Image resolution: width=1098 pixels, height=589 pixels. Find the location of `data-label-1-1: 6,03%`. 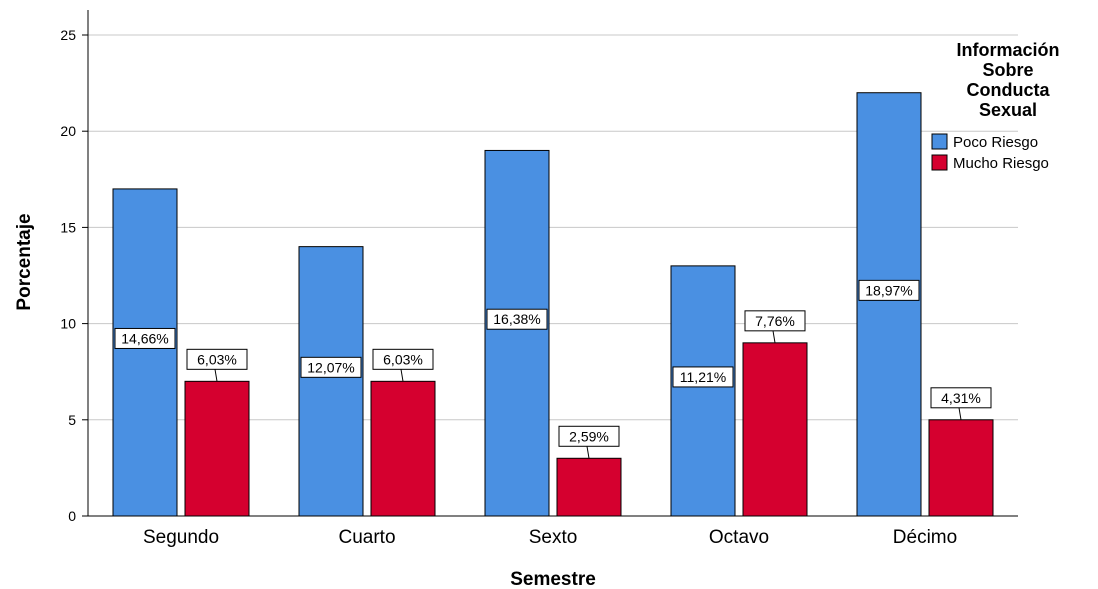

data-label-1-1: 6,03% is located at coordinates (403, 359).